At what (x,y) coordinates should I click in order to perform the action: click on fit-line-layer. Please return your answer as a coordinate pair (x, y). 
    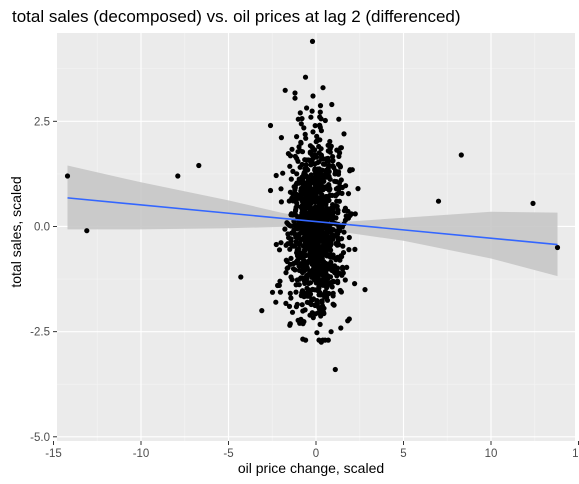
    Looking at the image, I should click on (312, 221).